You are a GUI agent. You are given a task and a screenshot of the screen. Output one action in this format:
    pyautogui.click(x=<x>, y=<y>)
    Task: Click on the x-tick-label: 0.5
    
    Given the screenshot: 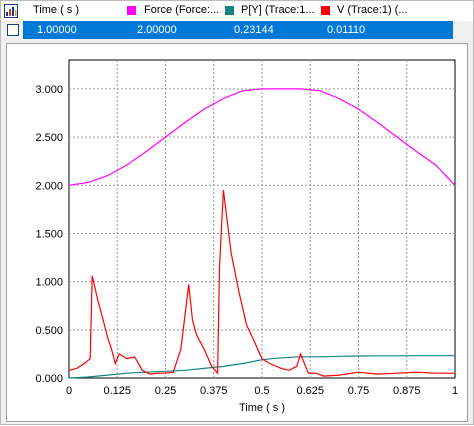 What is the action you would take?
    pyautogui.click(x=261, y=391)
    